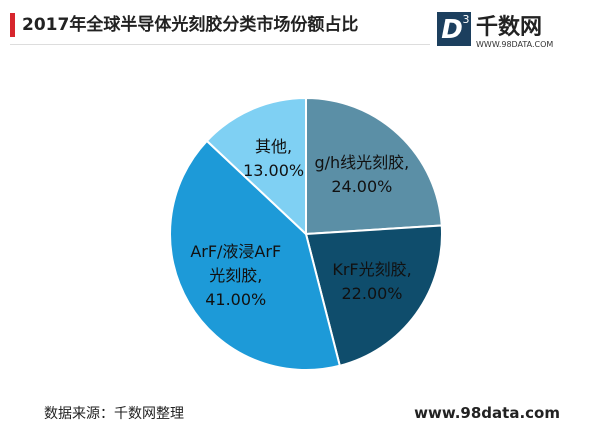 This screenshot has height=433, width=600. What do you see at coordinates (12, 25) in the screenshot?
I see `title-bar` at bounding box center [12, 25].